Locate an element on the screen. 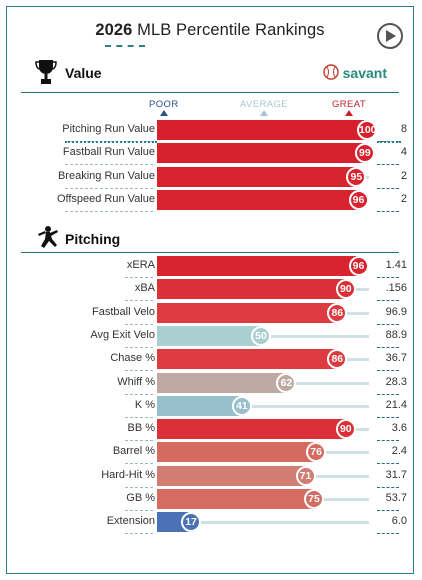 This screenshot has width=422, height=580. percentile-row: Breaking Run Value 95 2 is located at coordinates (211, 177).